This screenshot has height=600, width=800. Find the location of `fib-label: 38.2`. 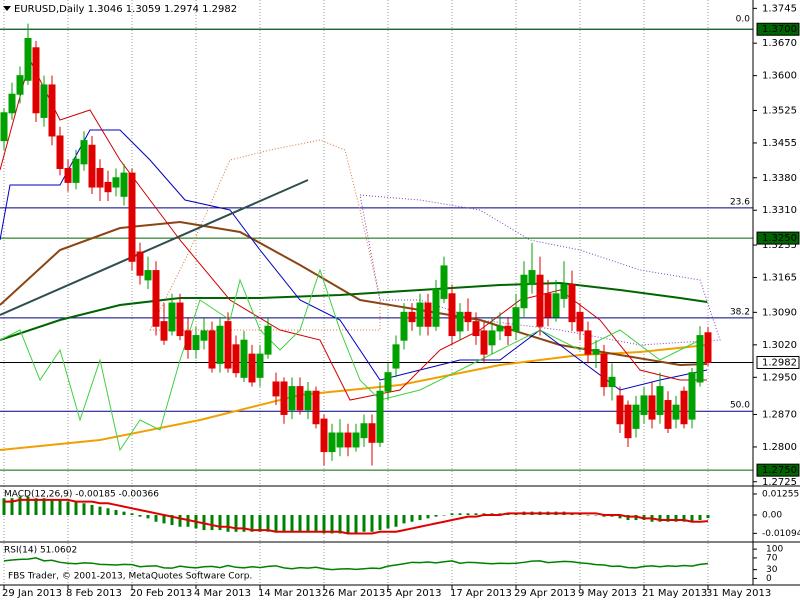

fib-label: 38.2 is located at coordinates (740, 312).